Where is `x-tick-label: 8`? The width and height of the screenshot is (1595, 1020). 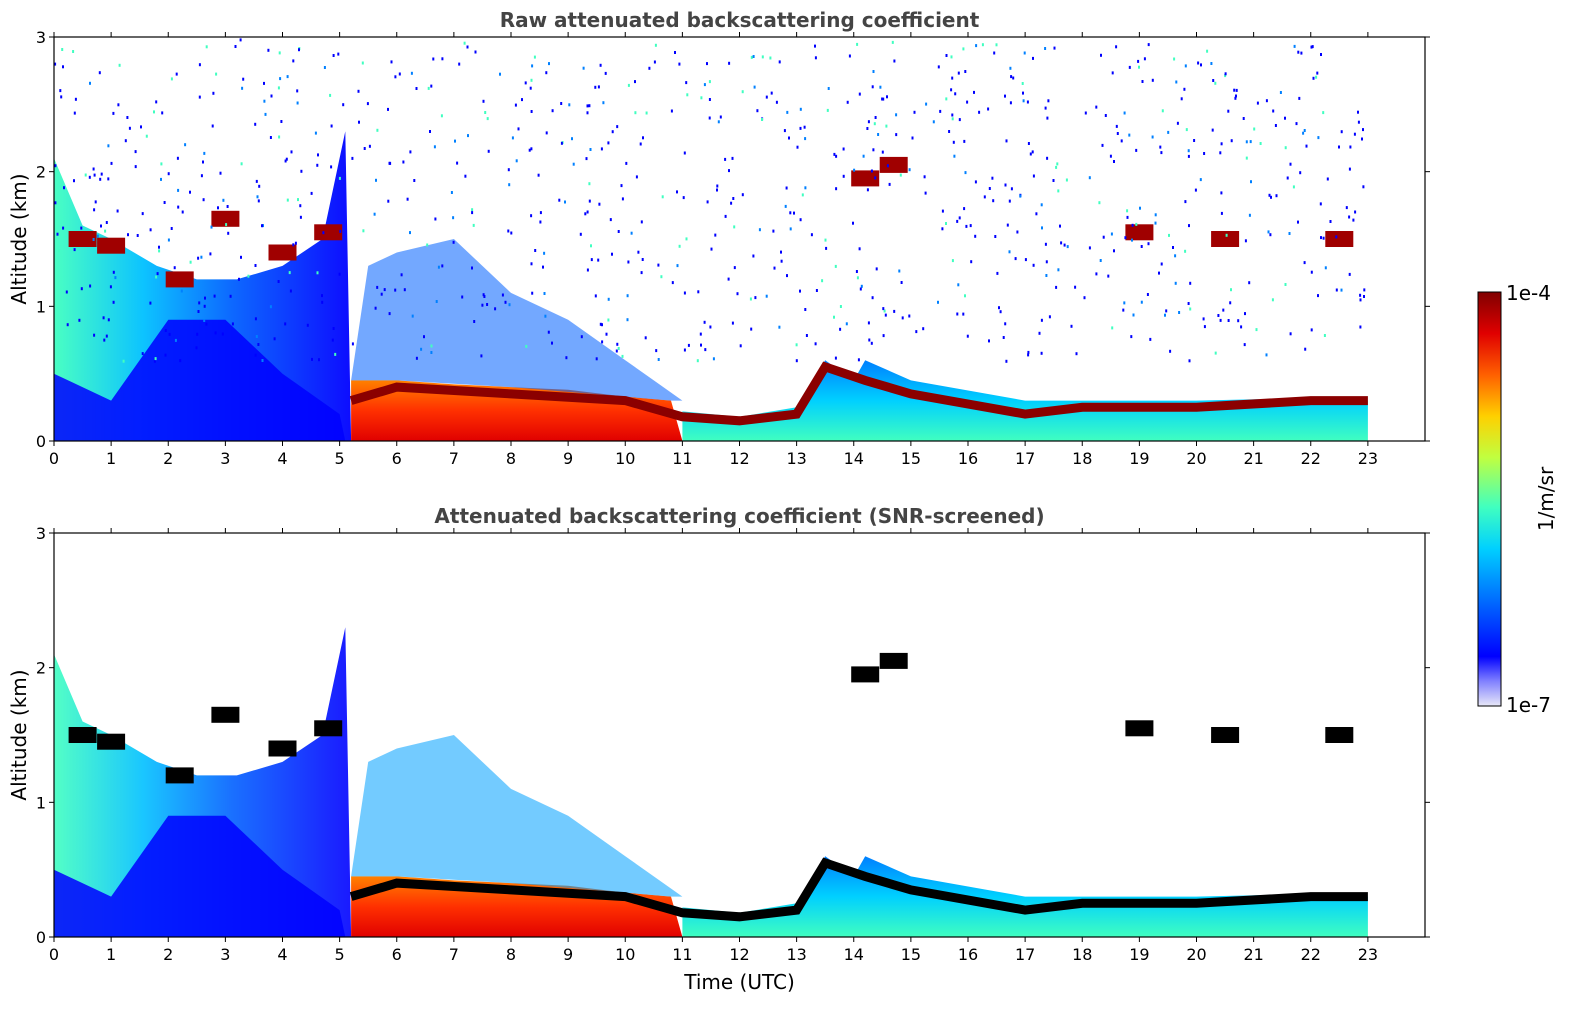
x-tick-label: 8 is located at coordinates (511, 458).